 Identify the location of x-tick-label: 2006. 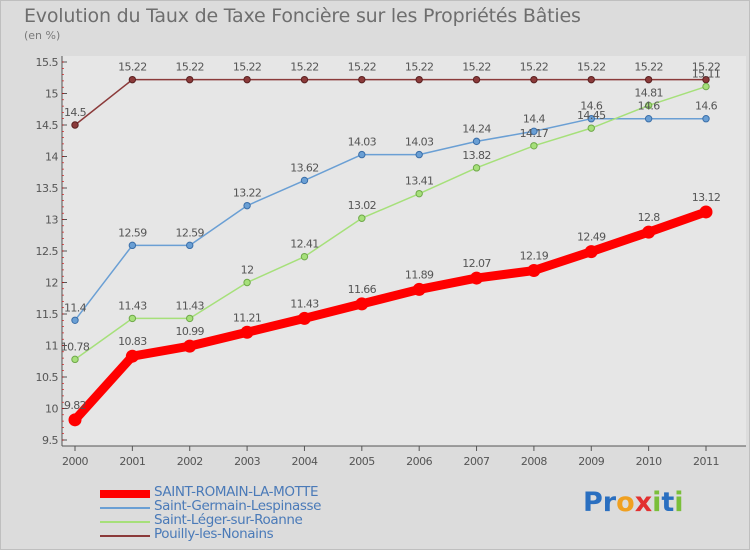
(419, 461).